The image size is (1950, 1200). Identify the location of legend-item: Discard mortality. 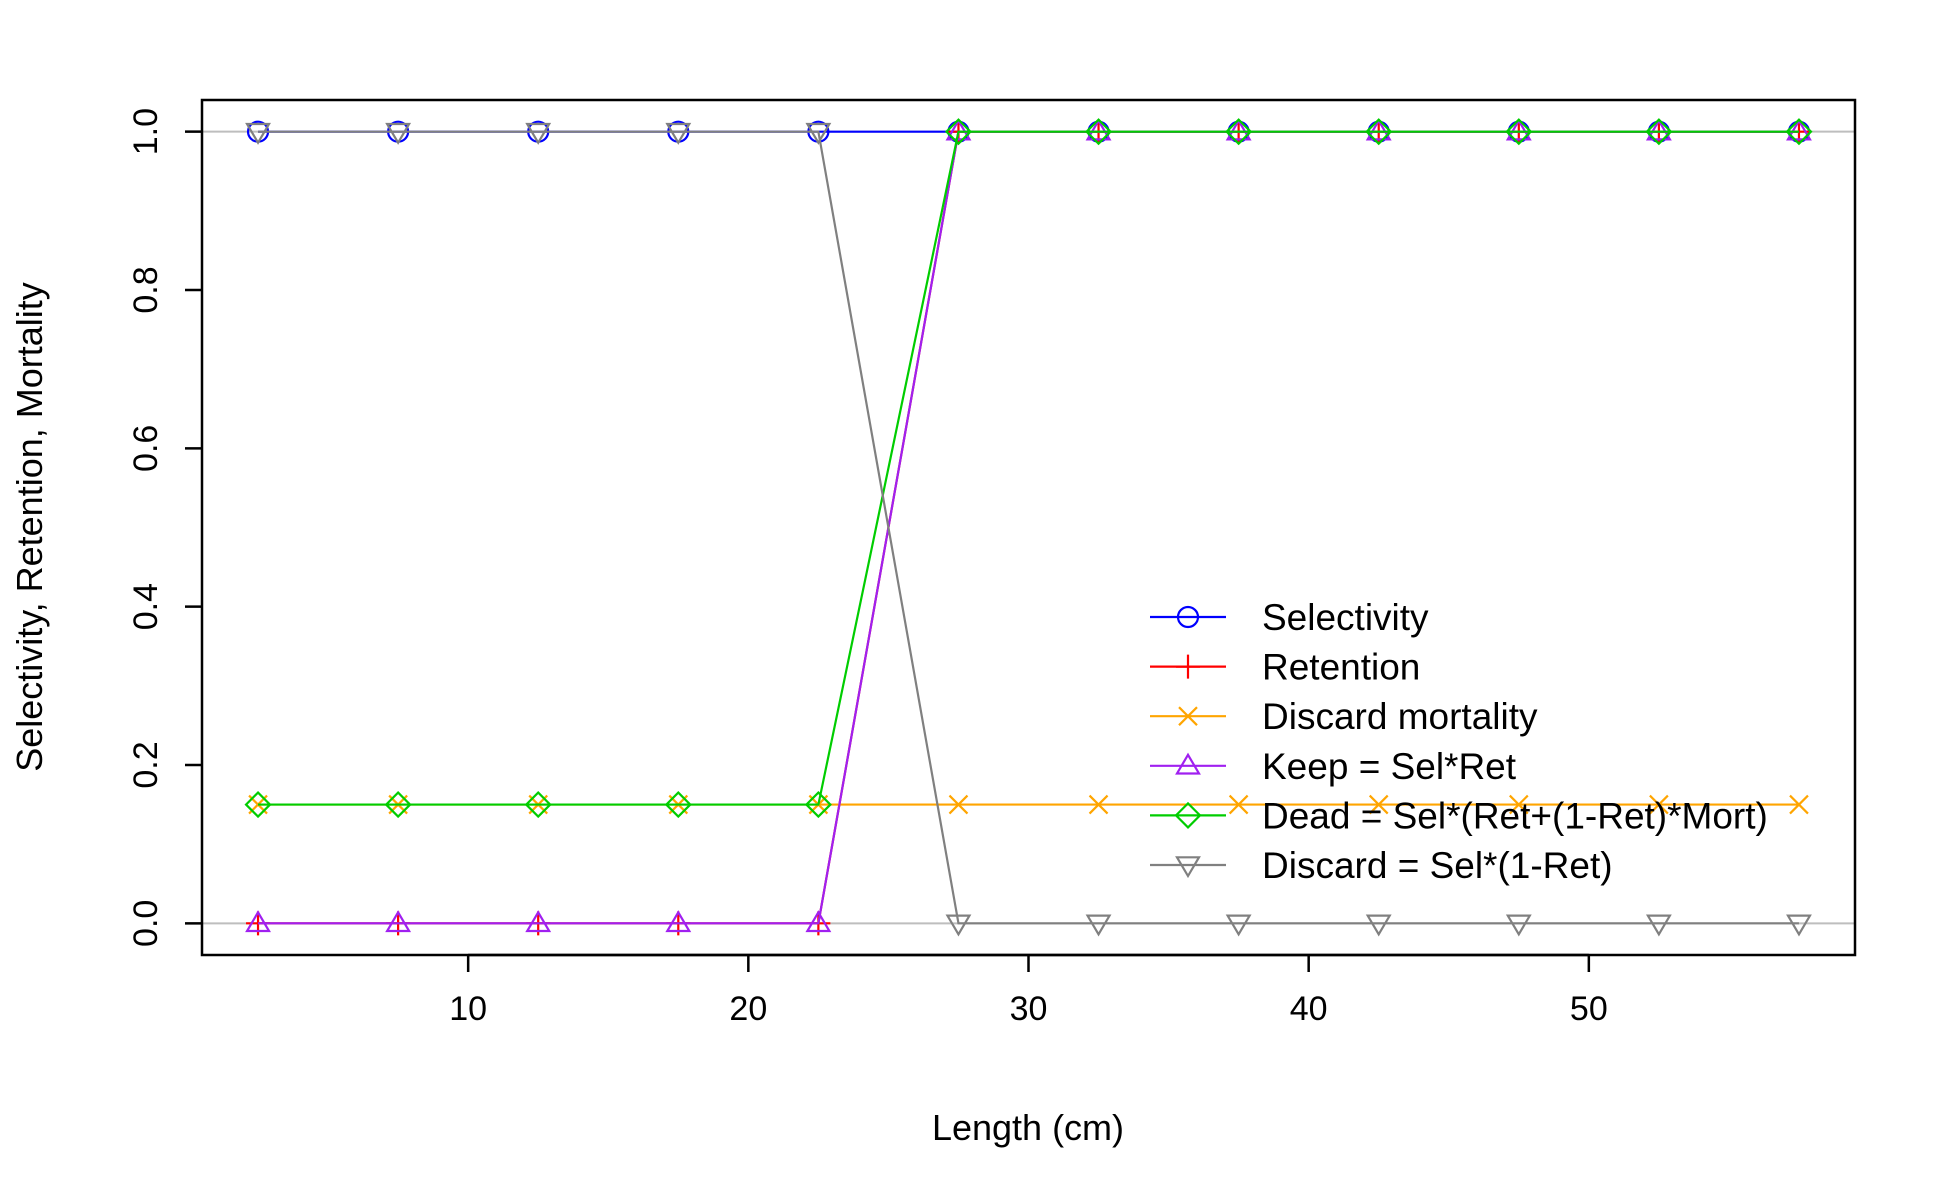
(1344, 716).